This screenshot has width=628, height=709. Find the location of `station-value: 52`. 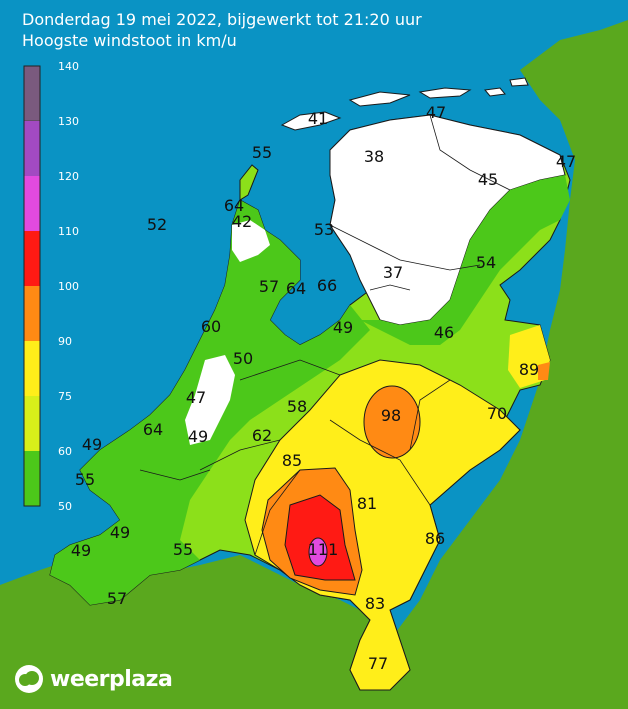

station-value: 52 is located at coordinates (157, 224).